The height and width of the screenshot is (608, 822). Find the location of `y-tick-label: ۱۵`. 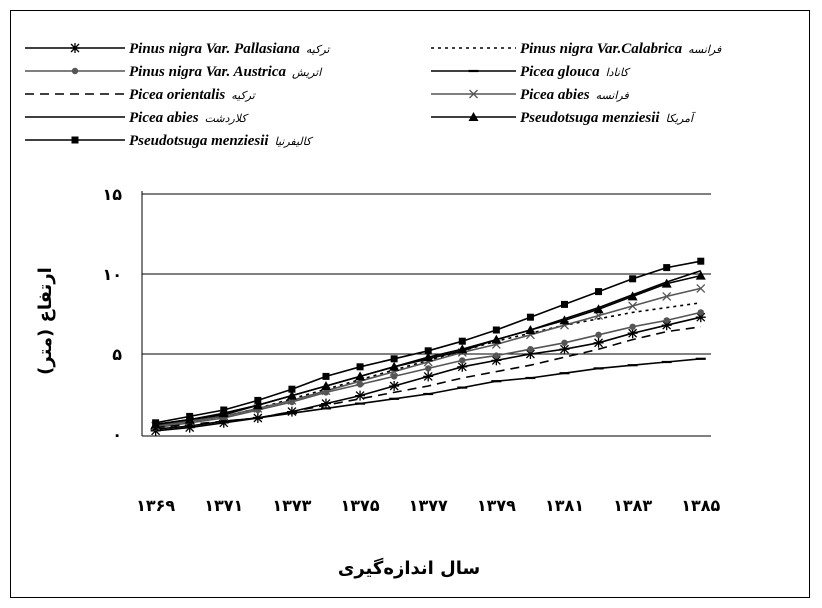

y-tick-label: ۱۵ is located at coordinates (112, 194).